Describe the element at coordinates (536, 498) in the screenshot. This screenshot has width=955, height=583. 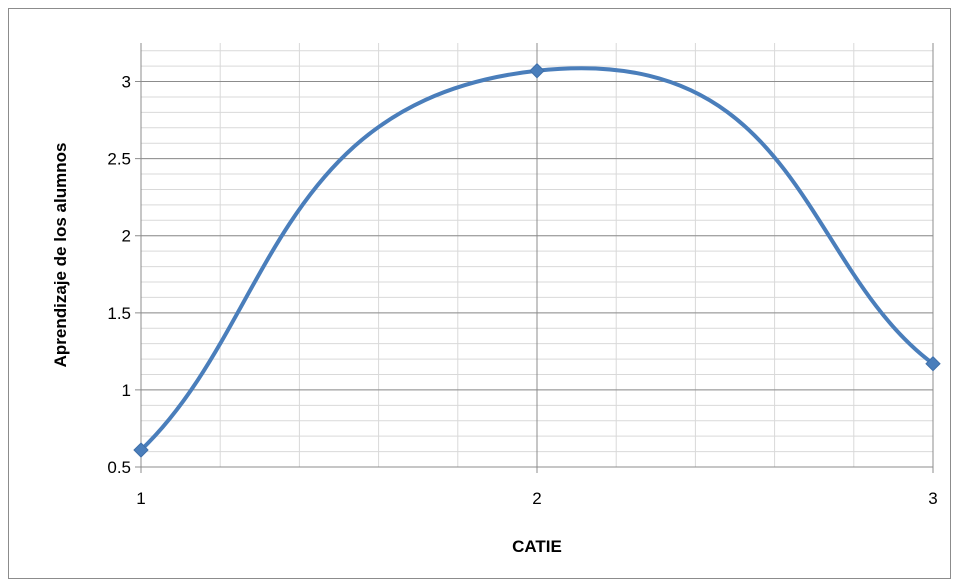
I see `x-tick-label: 2` at that location.